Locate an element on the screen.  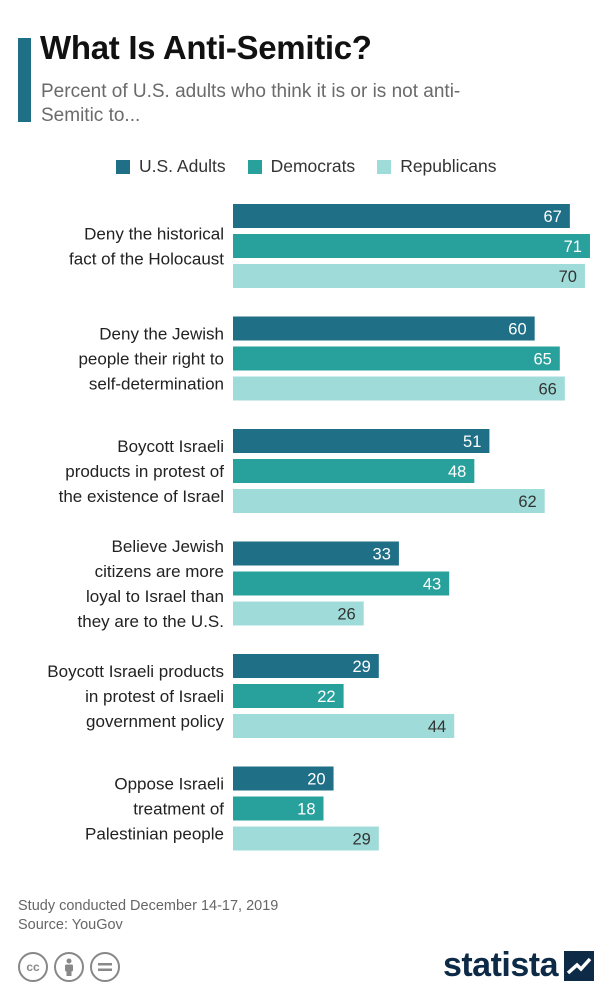
bar-value-label: 70 is located at coordinates (568, 277).